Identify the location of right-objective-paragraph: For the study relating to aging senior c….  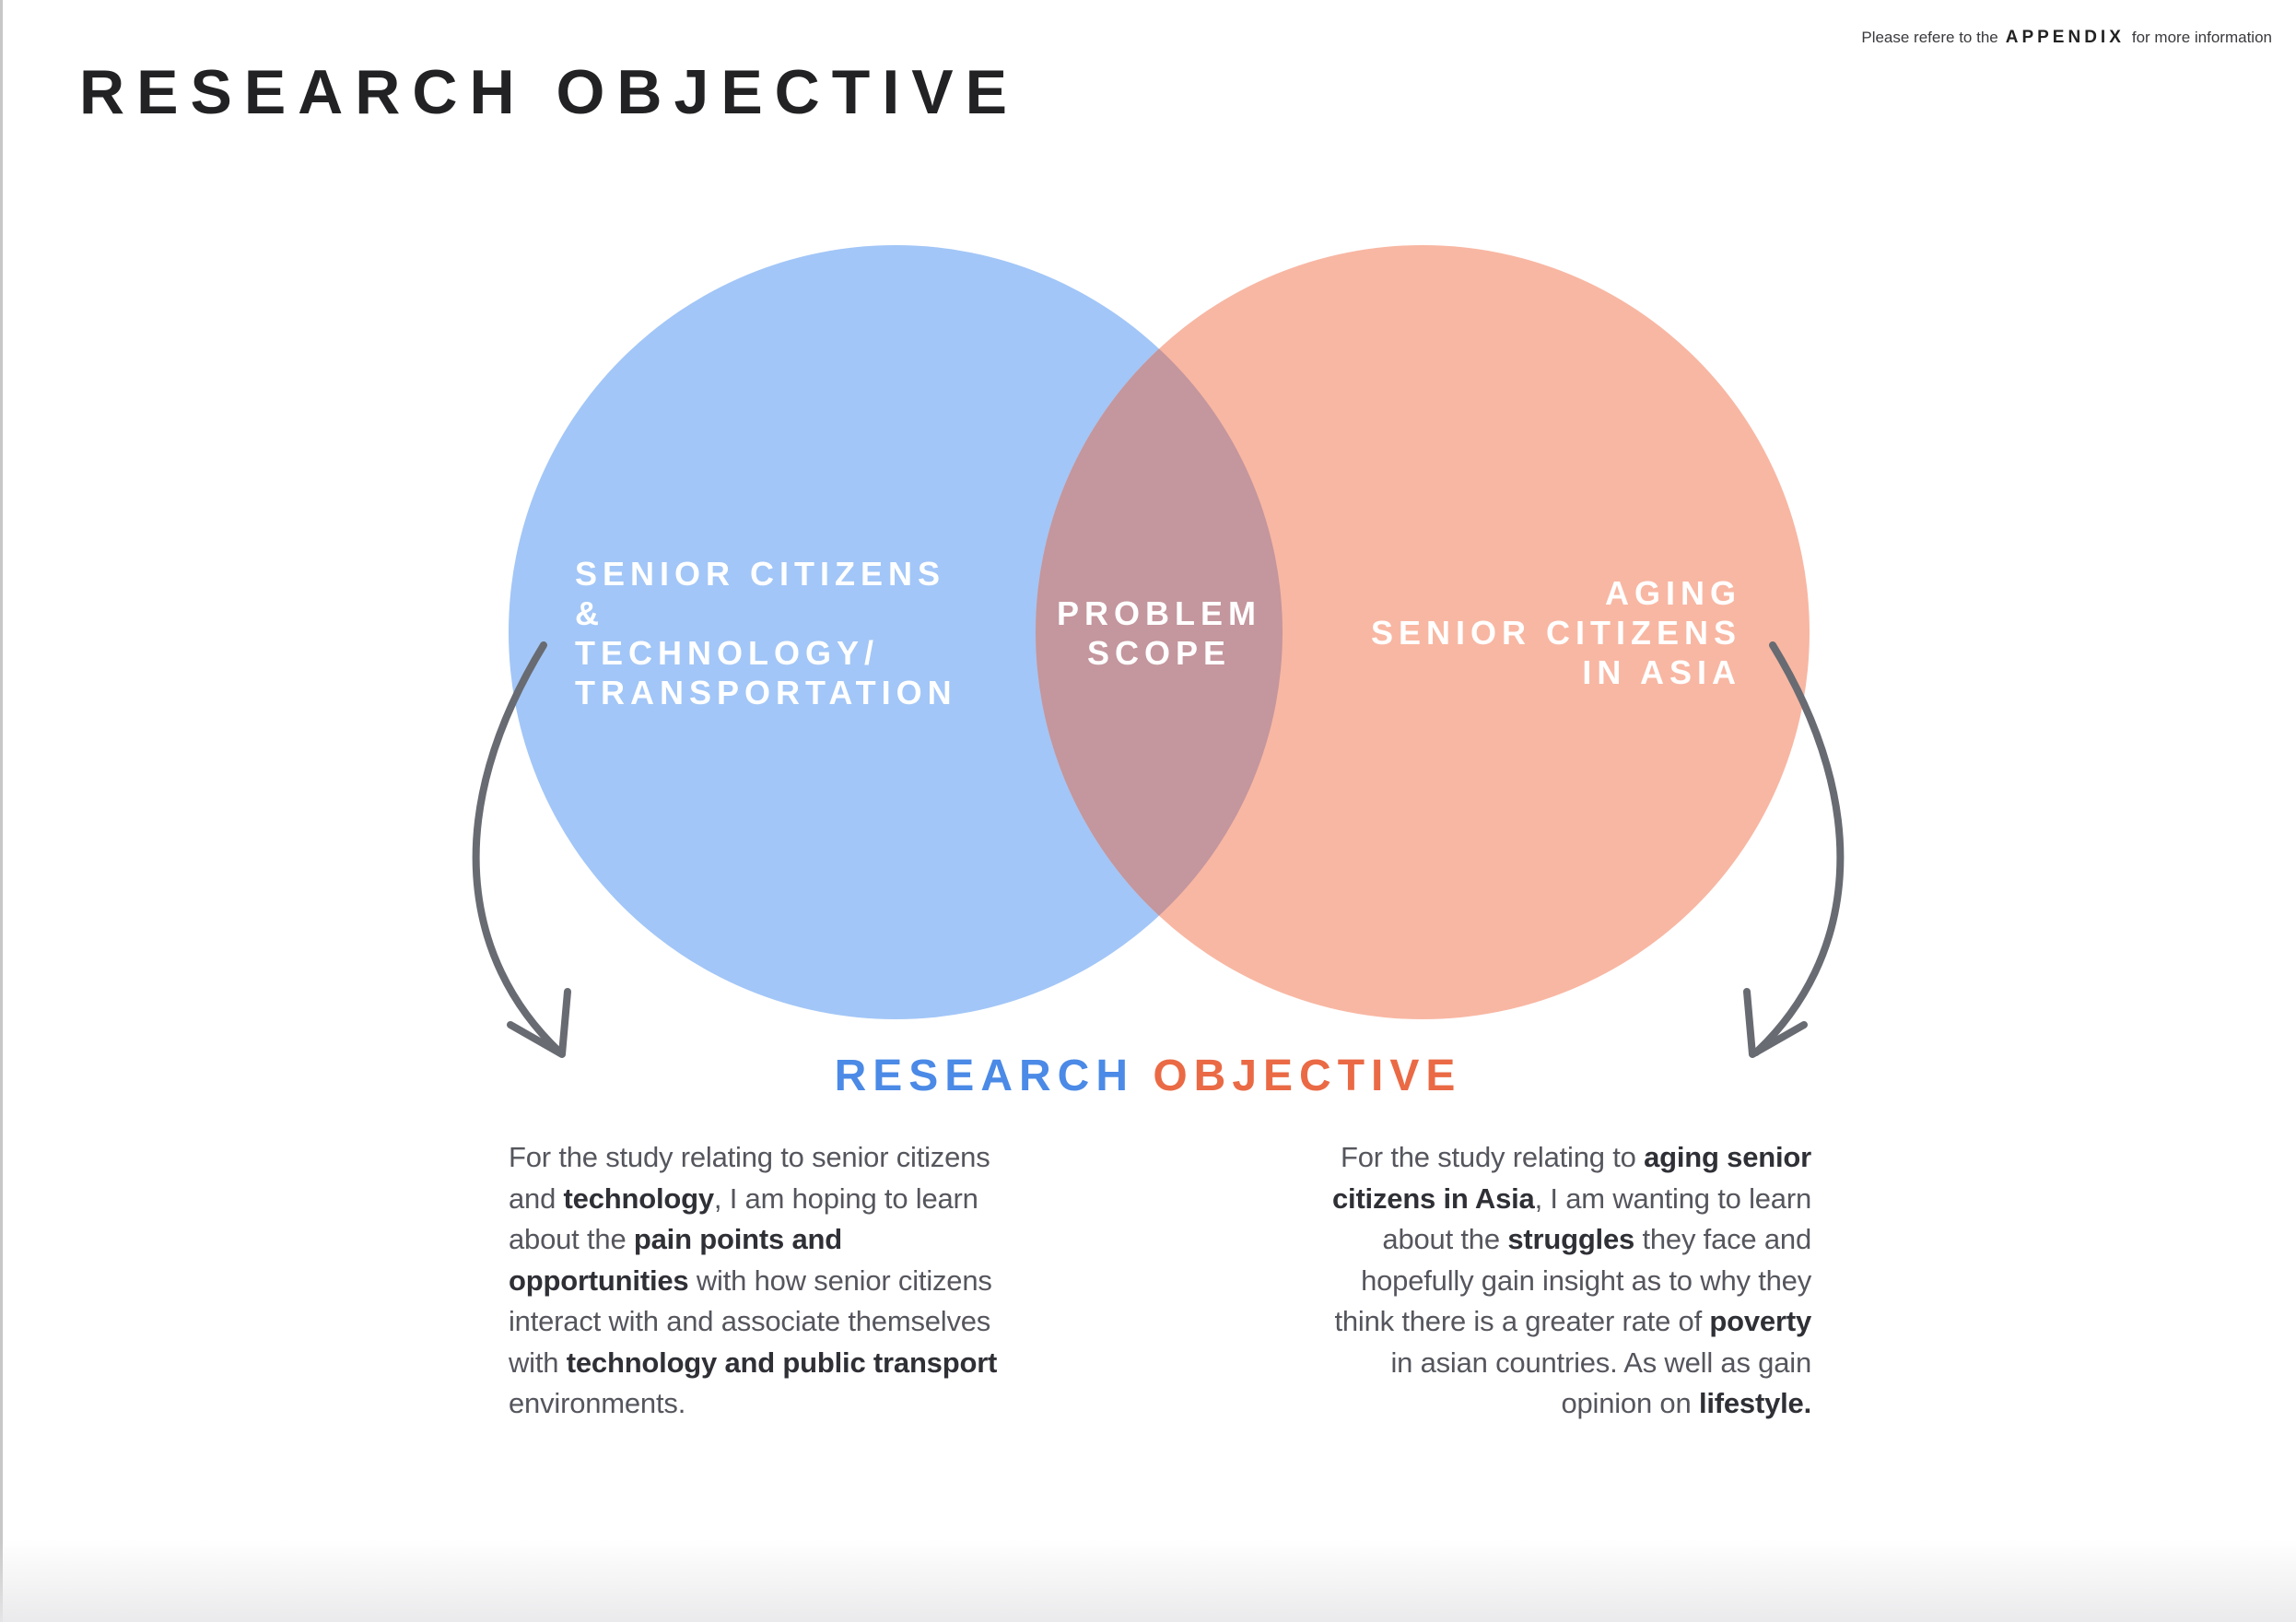
(1560, 1281).